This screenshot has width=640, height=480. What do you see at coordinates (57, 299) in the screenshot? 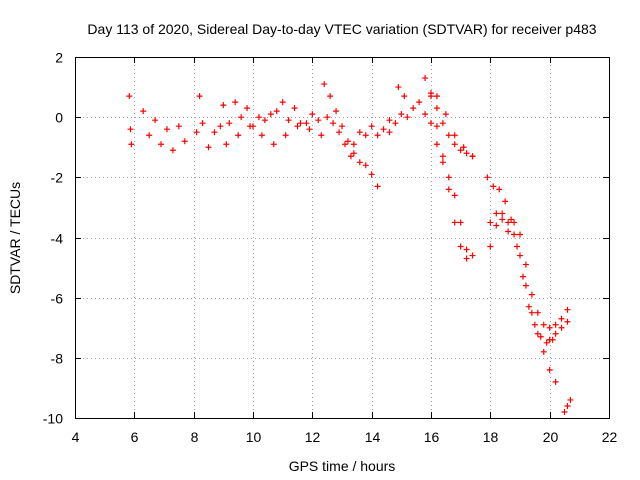
I see `y-tick-label: -6` at bounding box center [57, 299].